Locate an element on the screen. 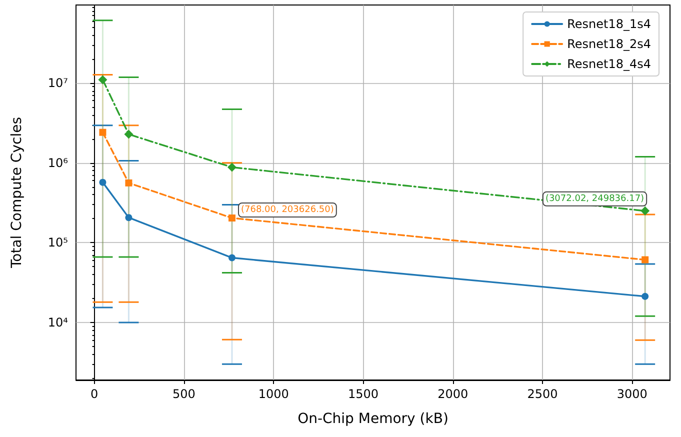  x-tick-label: 0 is located at coordinates (94, 394).